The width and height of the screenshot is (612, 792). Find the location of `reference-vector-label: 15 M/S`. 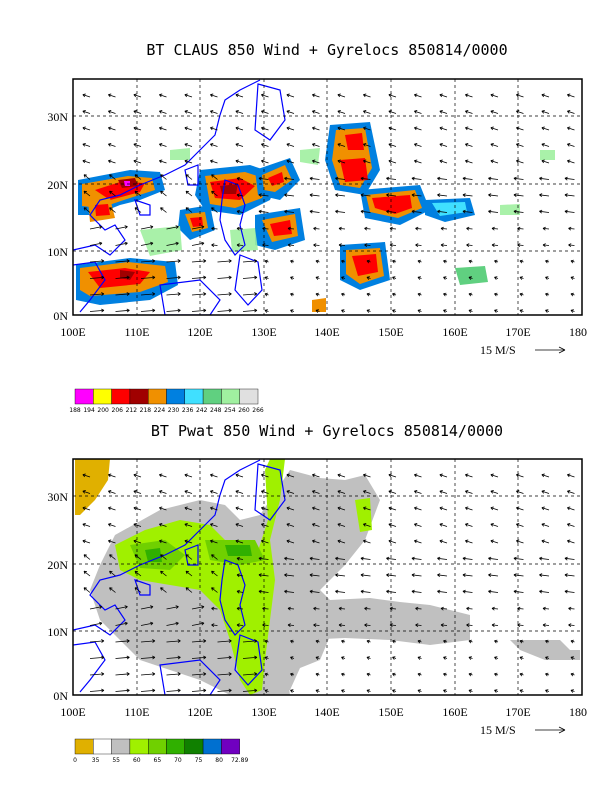

reference-vector-label: 15 M/S is located at coordinates (498, 350).